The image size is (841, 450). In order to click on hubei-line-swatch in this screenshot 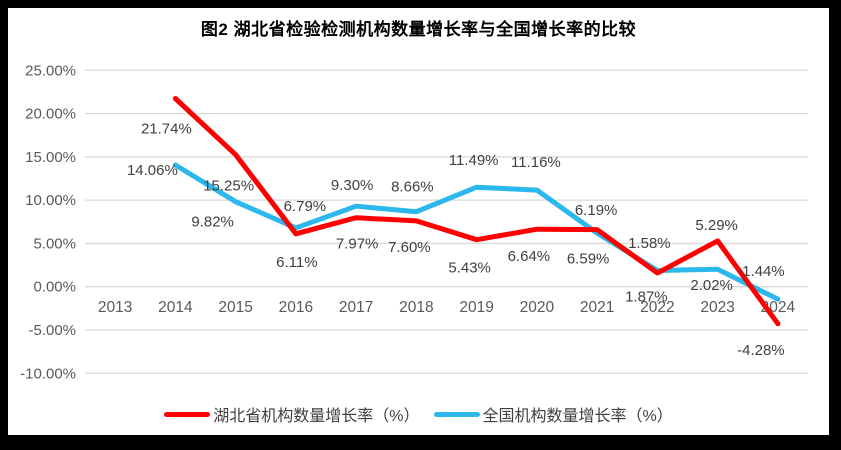, I will do `click(187, 414)`.